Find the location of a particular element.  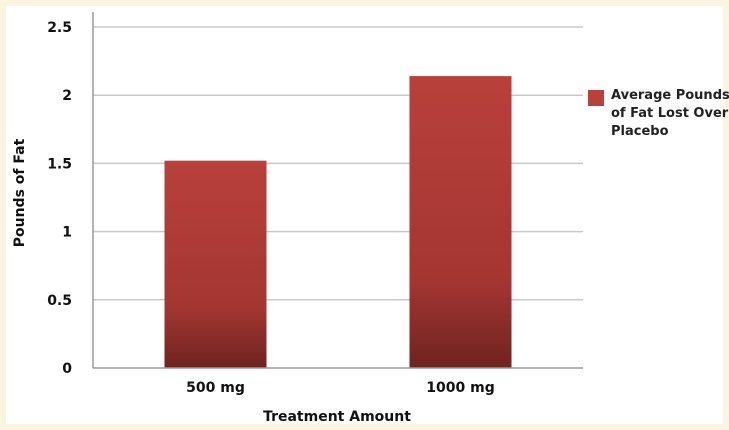

y-tick-label: 1 is located at coordinates (67, 233).